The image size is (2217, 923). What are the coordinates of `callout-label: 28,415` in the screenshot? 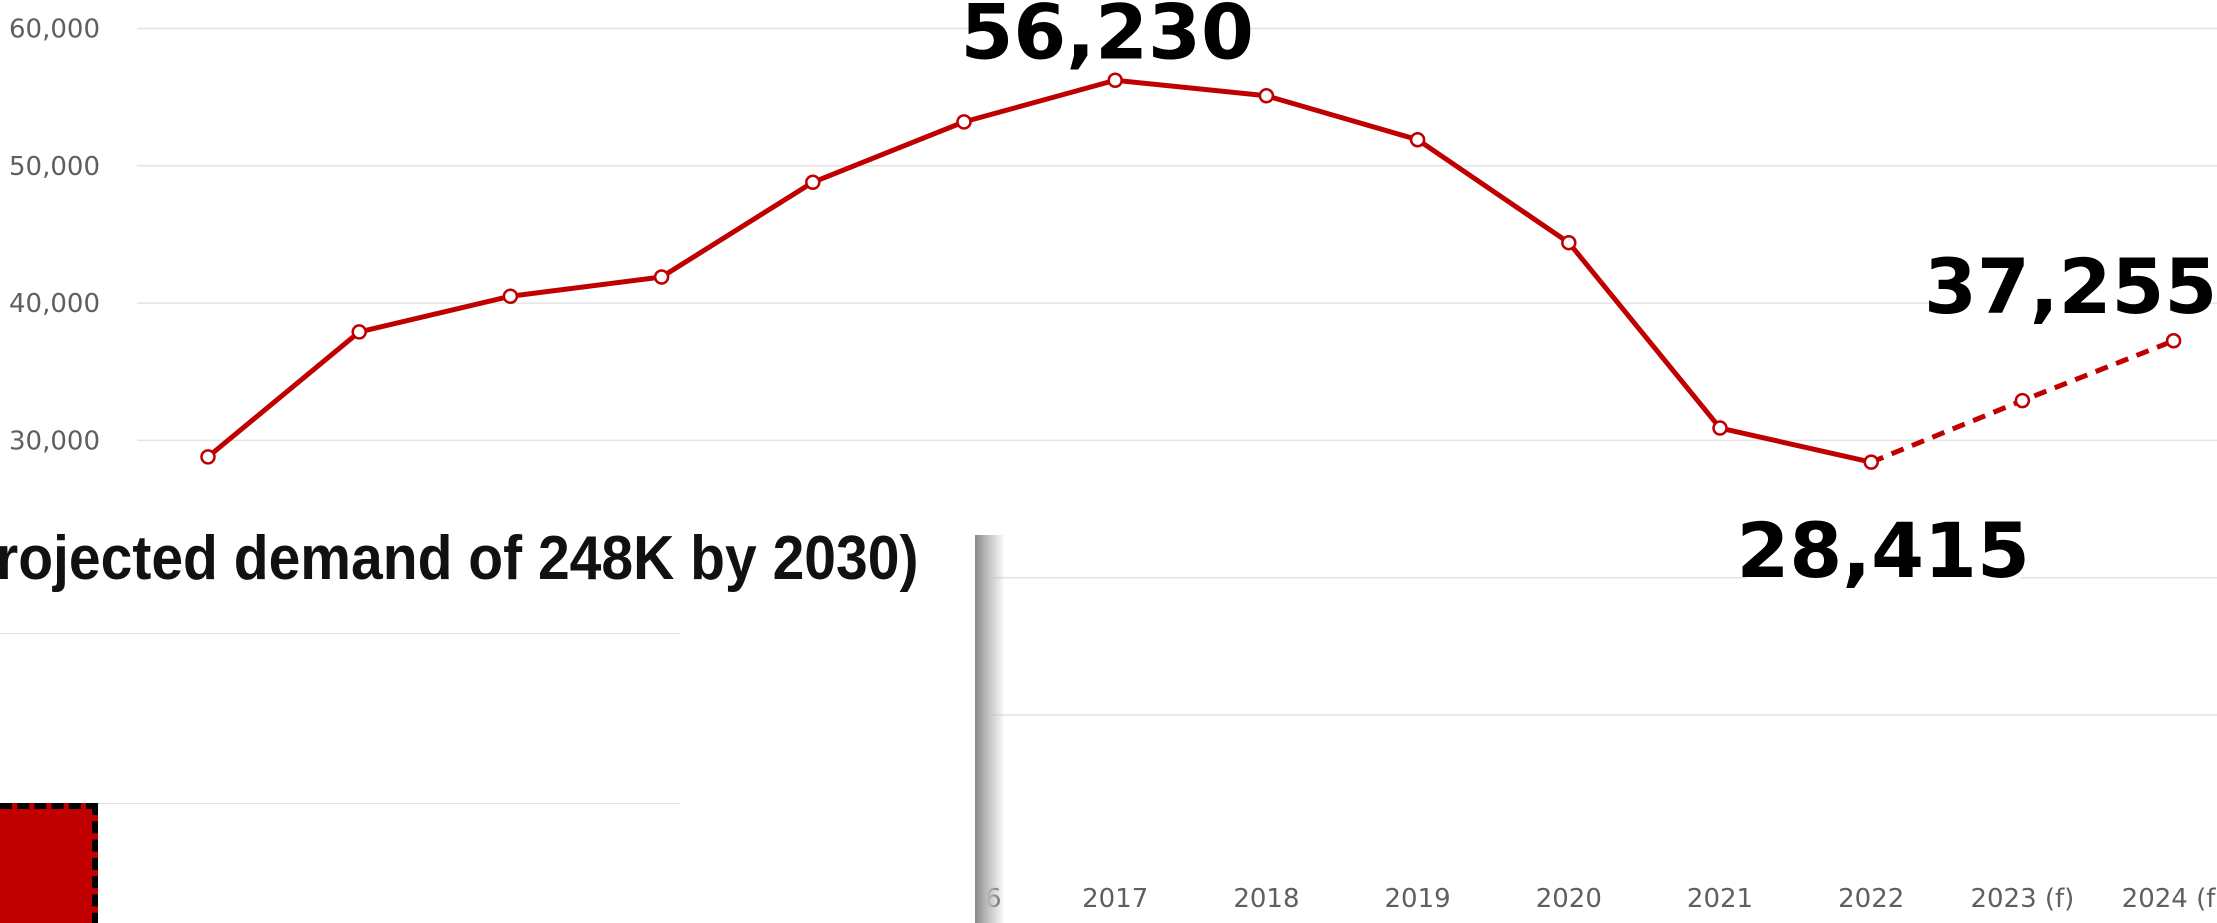 It's located at (1883, 550).